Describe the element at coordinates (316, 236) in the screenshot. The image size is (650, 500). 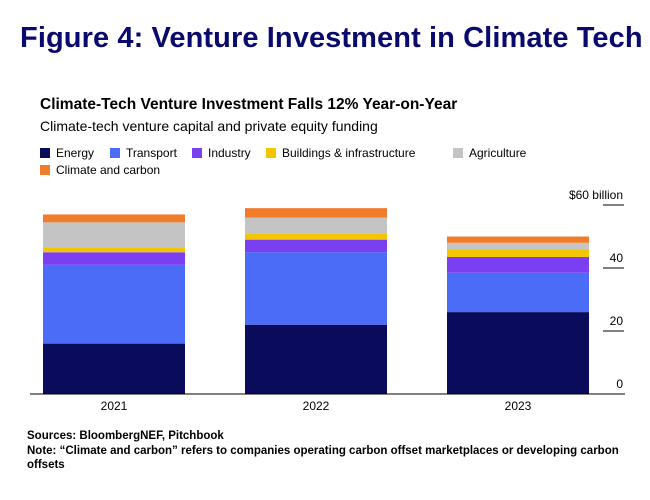
I see `bar-segment-2022-buildings-infrastructure` at that location.